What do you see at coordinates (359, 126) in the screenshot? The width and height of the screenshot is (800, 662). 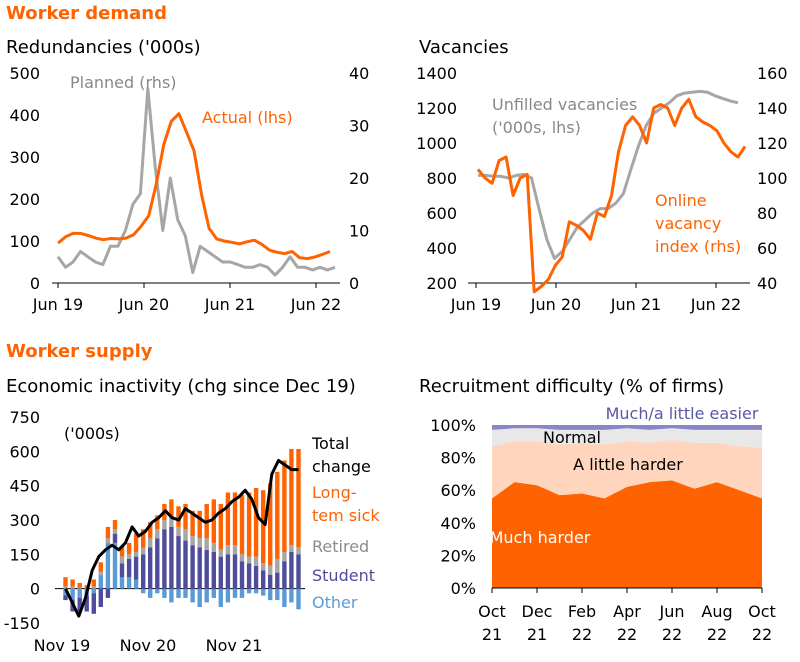 I see `redundancies-y-right-tick-3: 30` at bounding box center [359, 126].